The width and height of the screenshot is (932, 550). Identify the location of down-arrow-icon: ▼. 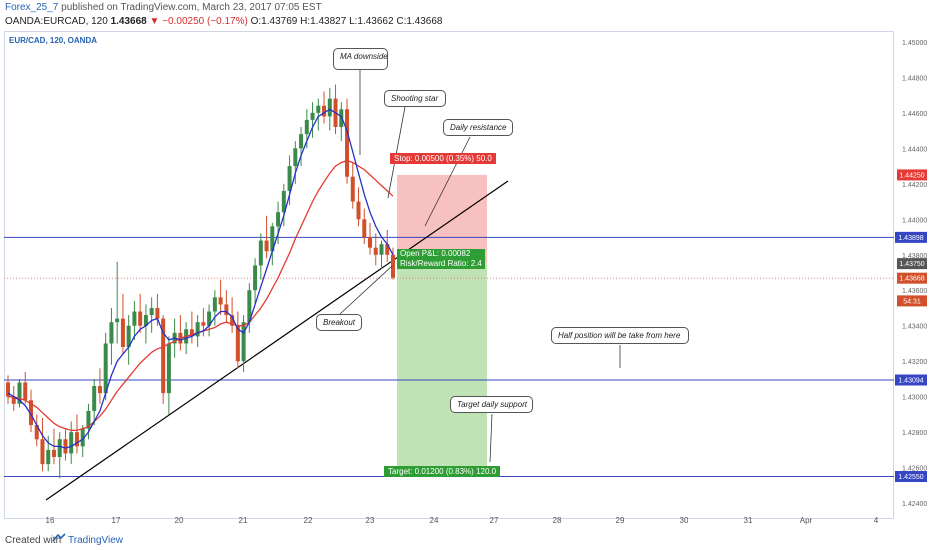
(154, 21).